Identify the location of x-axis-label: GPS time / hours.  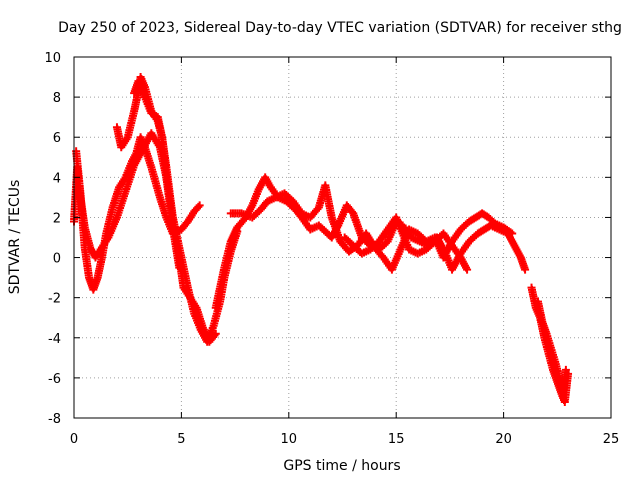
(341, 466).